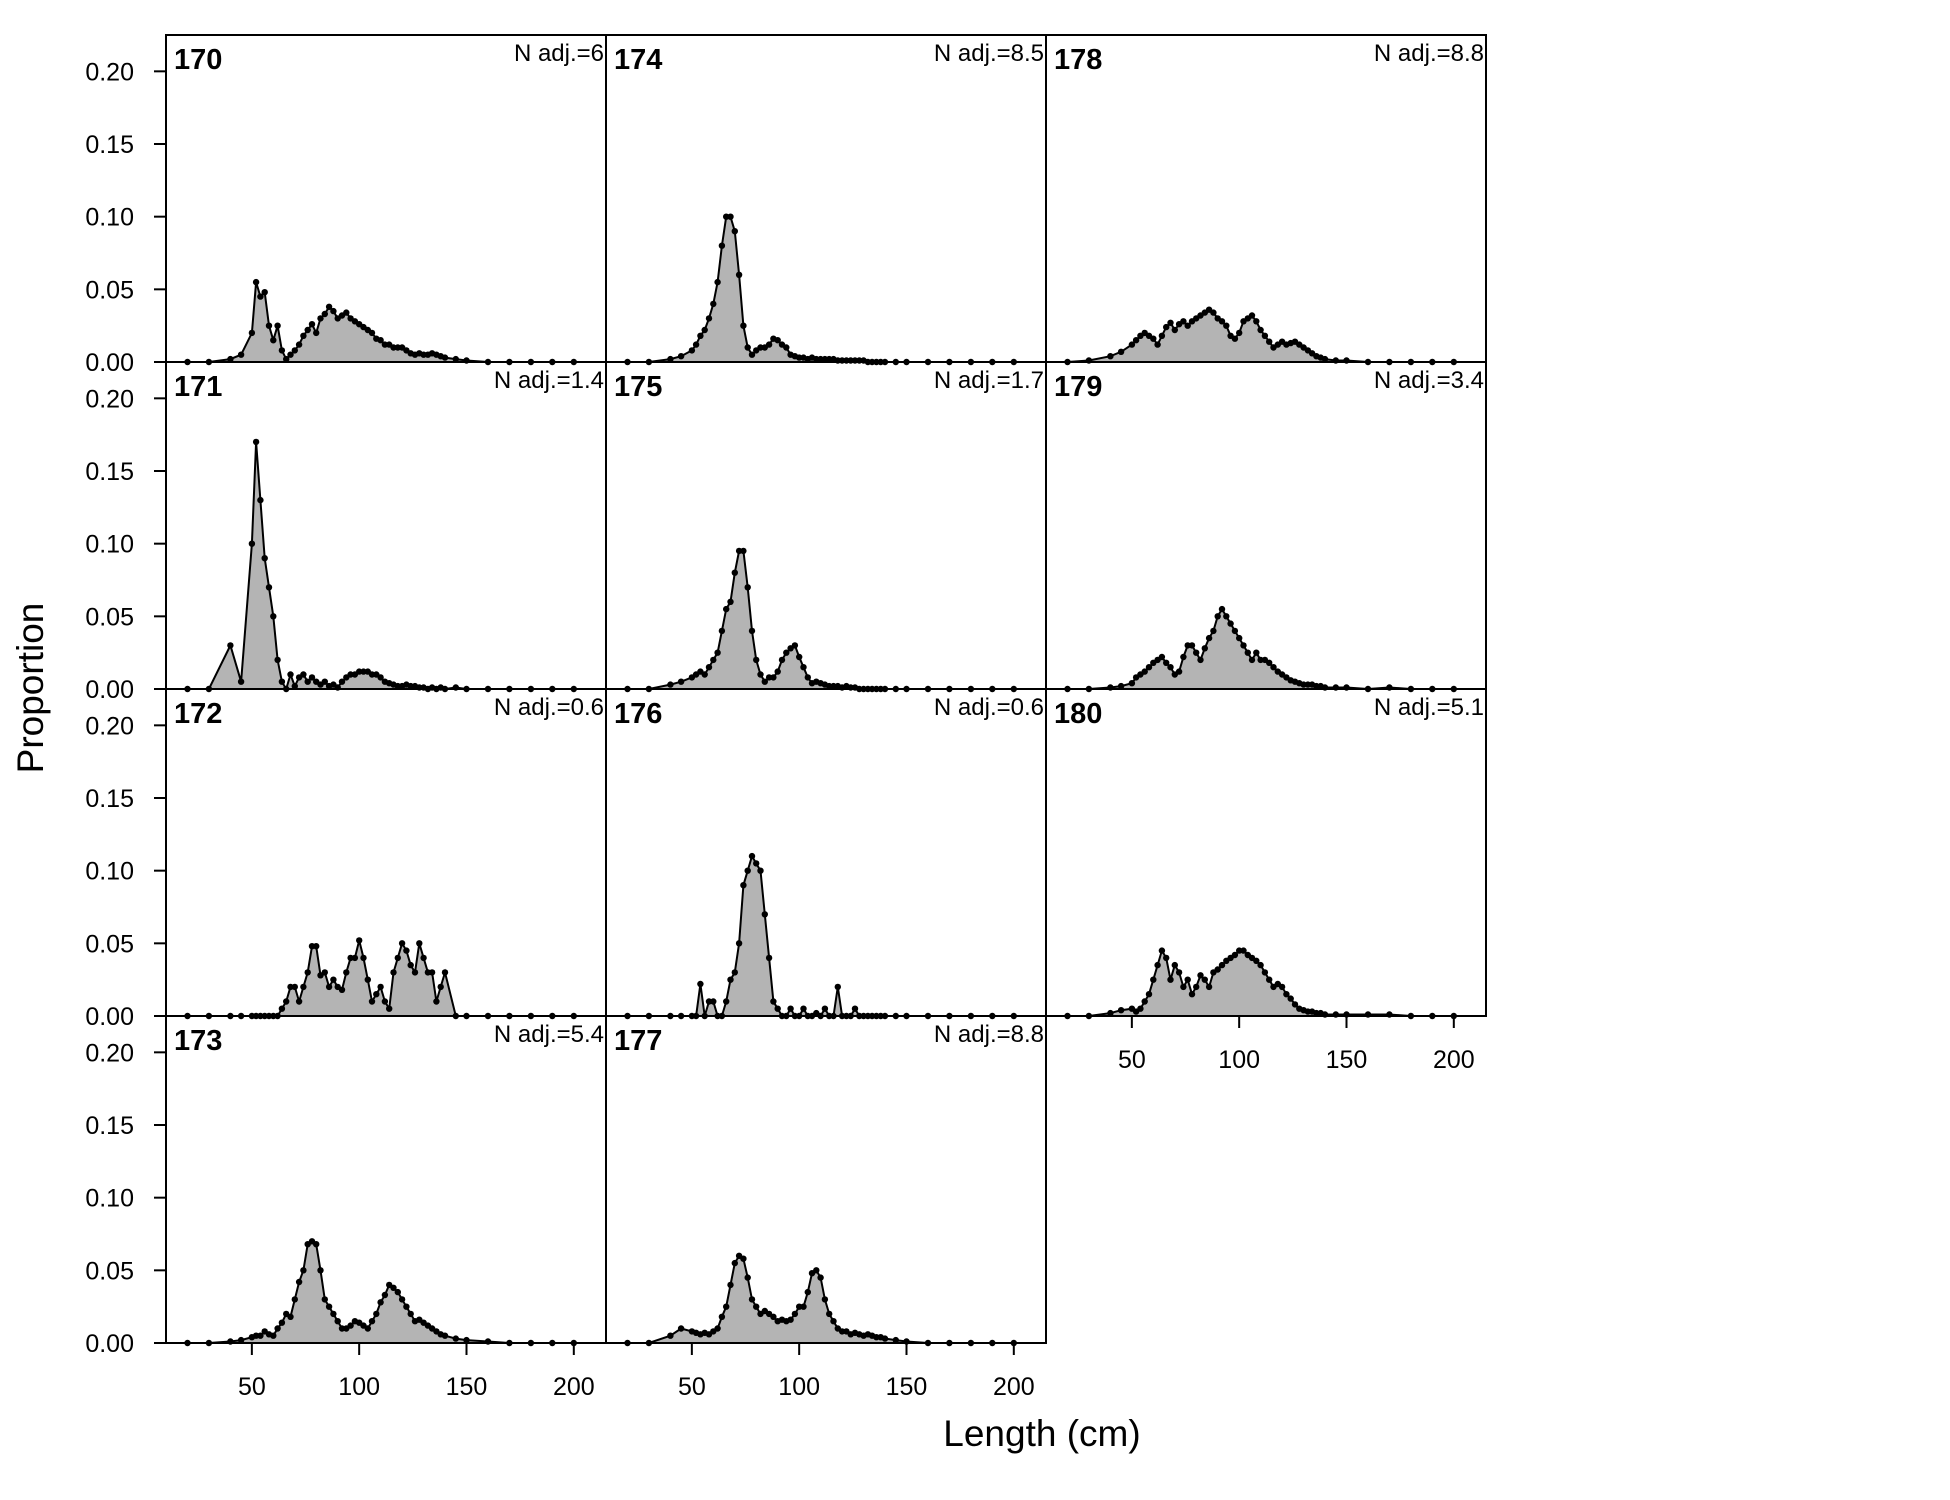  What do you see at coordinates (359, 1387) in the screenshot?
I see `x-tick-label: 100` at bounding box center [359, 1387].